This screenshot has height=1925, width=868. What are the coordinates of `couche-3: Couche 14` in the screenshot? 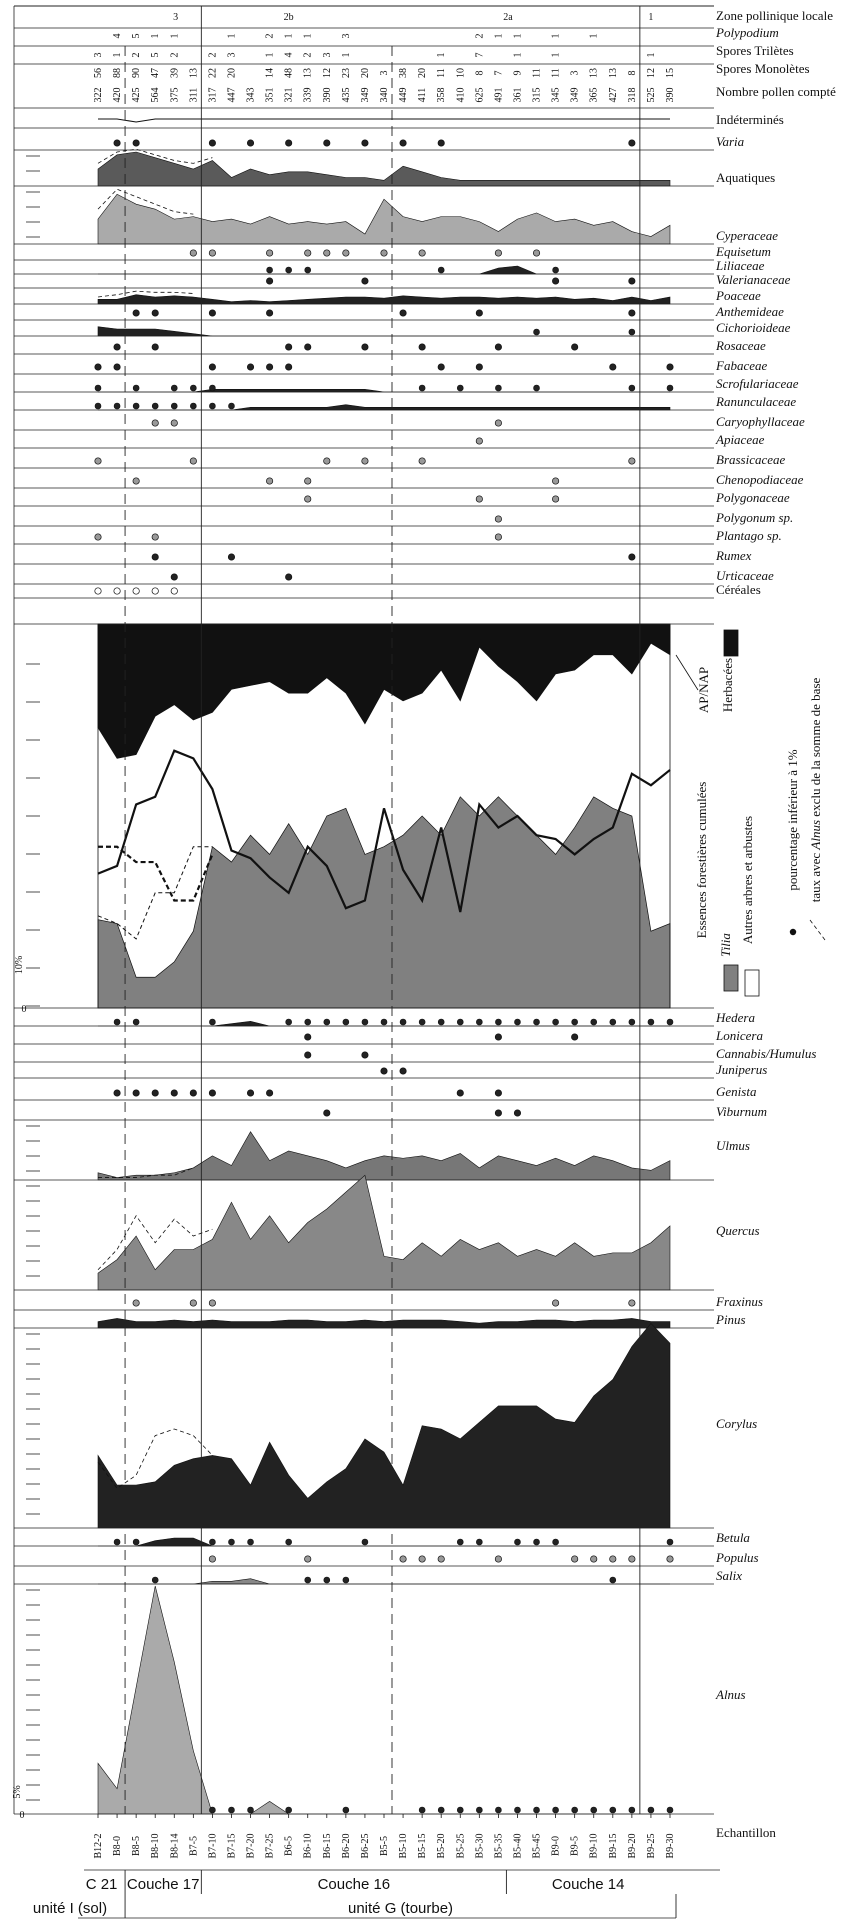 It's located at (588, 1884).